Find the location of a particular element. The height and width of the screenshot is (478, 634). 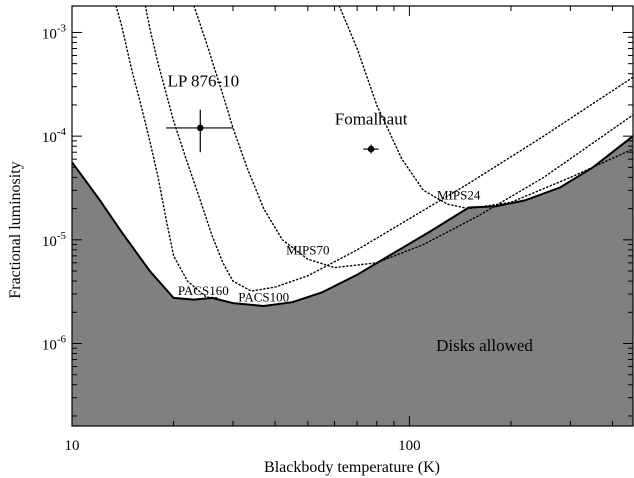

y-tick-label: 10⁻³ is located at coordinates (54, 32).